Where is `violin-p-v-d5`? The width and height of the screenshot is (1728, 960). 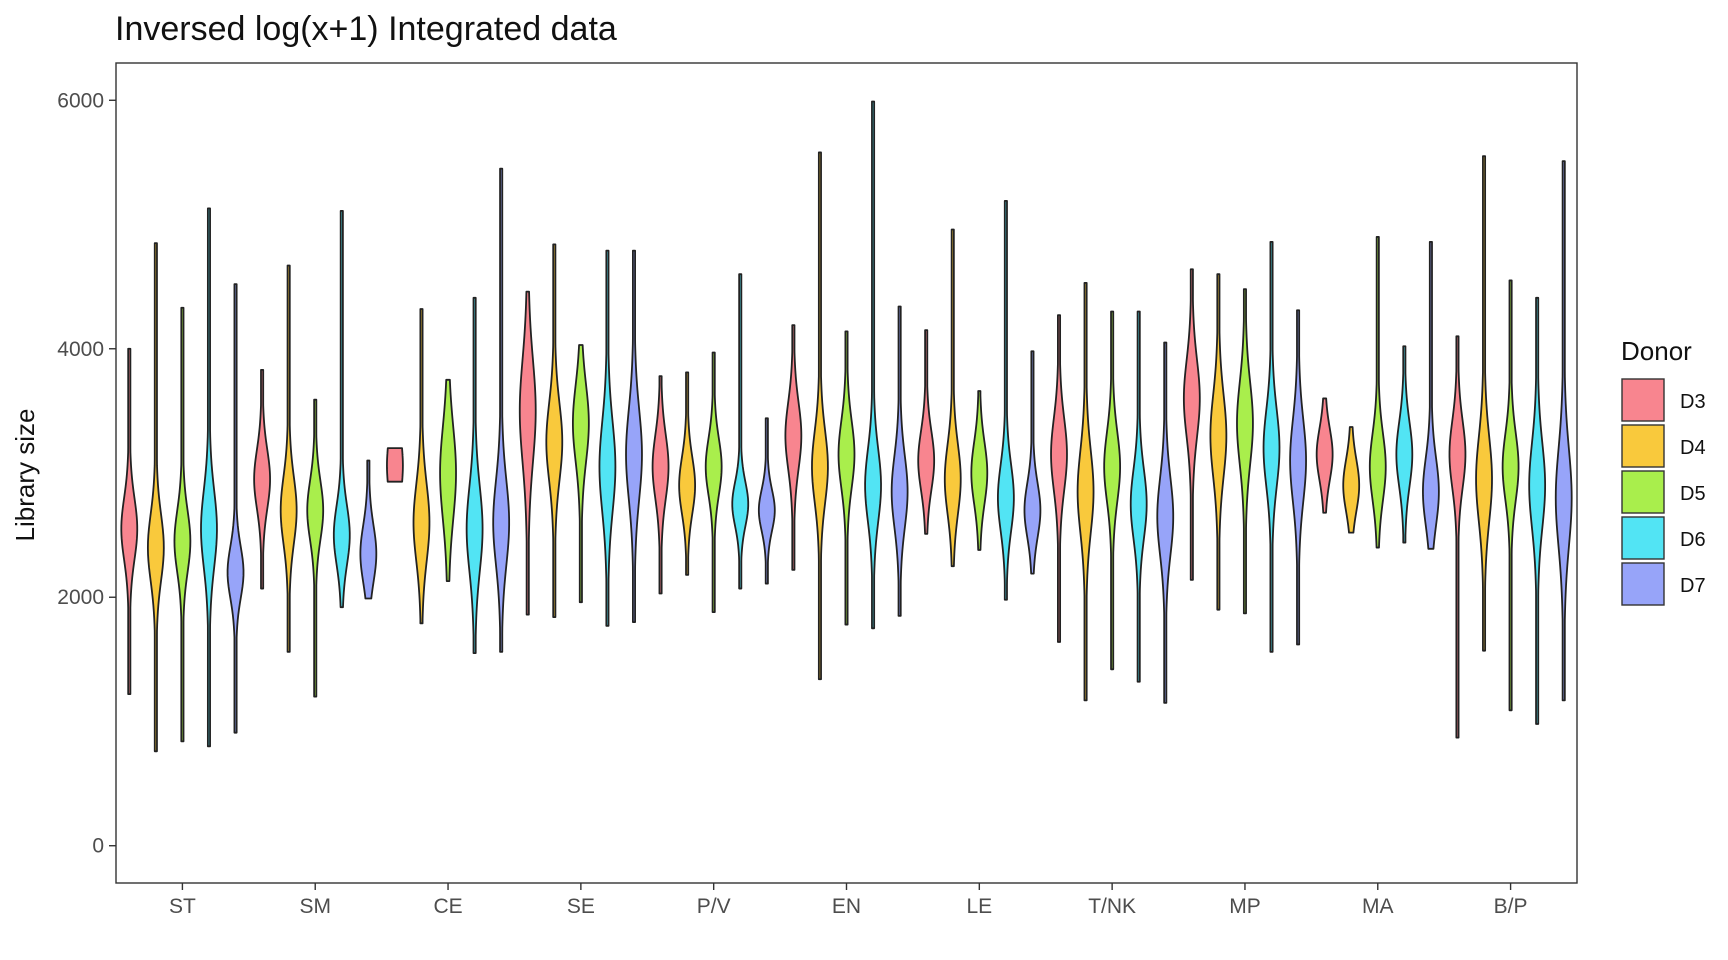
violin-p-v-d5 is located at coordinates (713, 482).